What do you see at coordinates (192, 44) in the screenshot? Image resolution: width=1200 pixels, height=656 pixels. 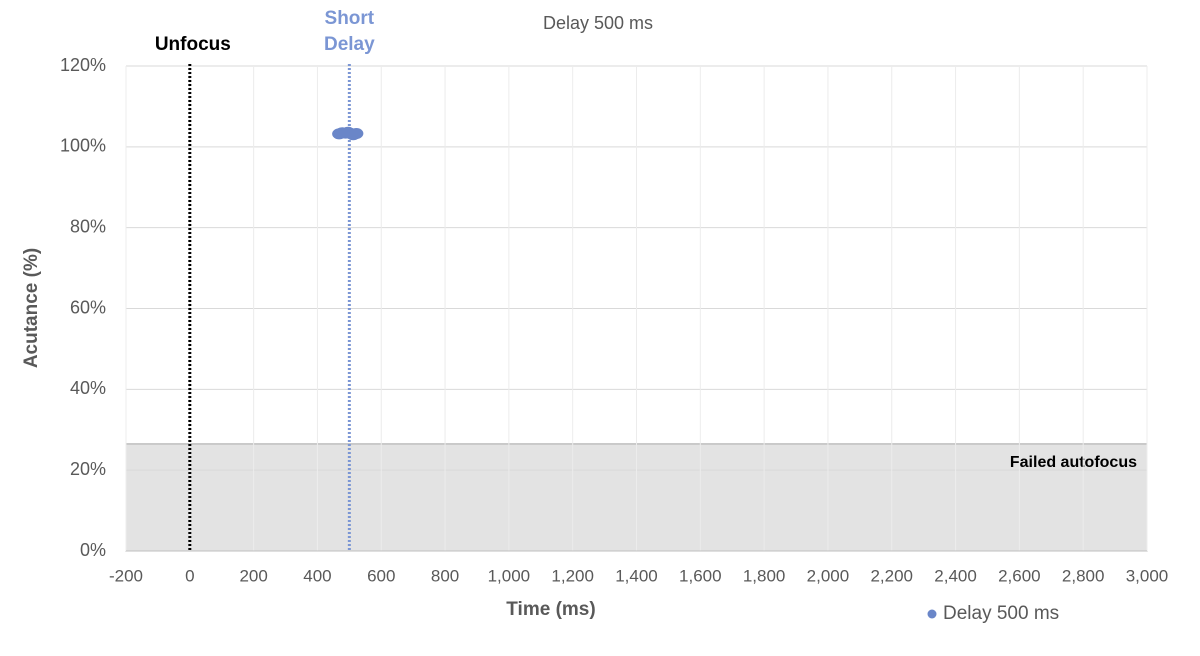 I see `reference-label: Unfocus` at bounding box center [192, 44].